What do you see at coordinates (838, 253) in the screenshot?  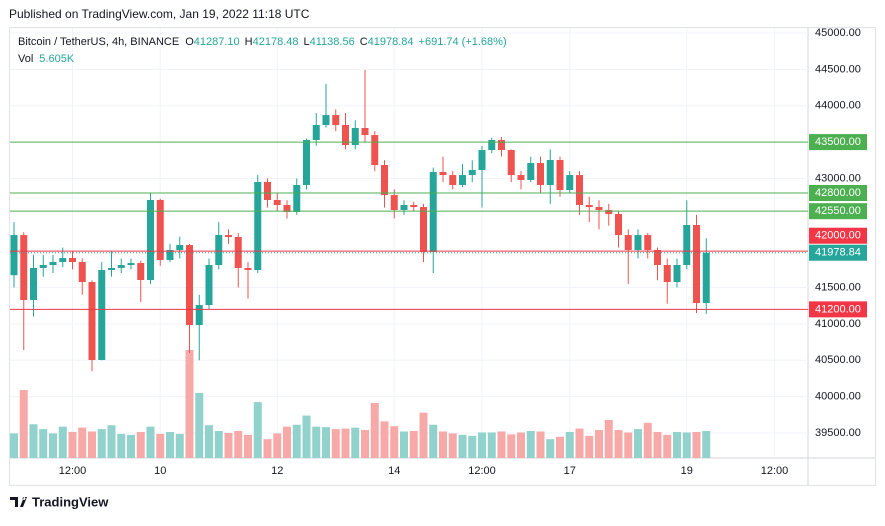 I see `last-price-label: 41978.84` at bounding box center [838, 253].